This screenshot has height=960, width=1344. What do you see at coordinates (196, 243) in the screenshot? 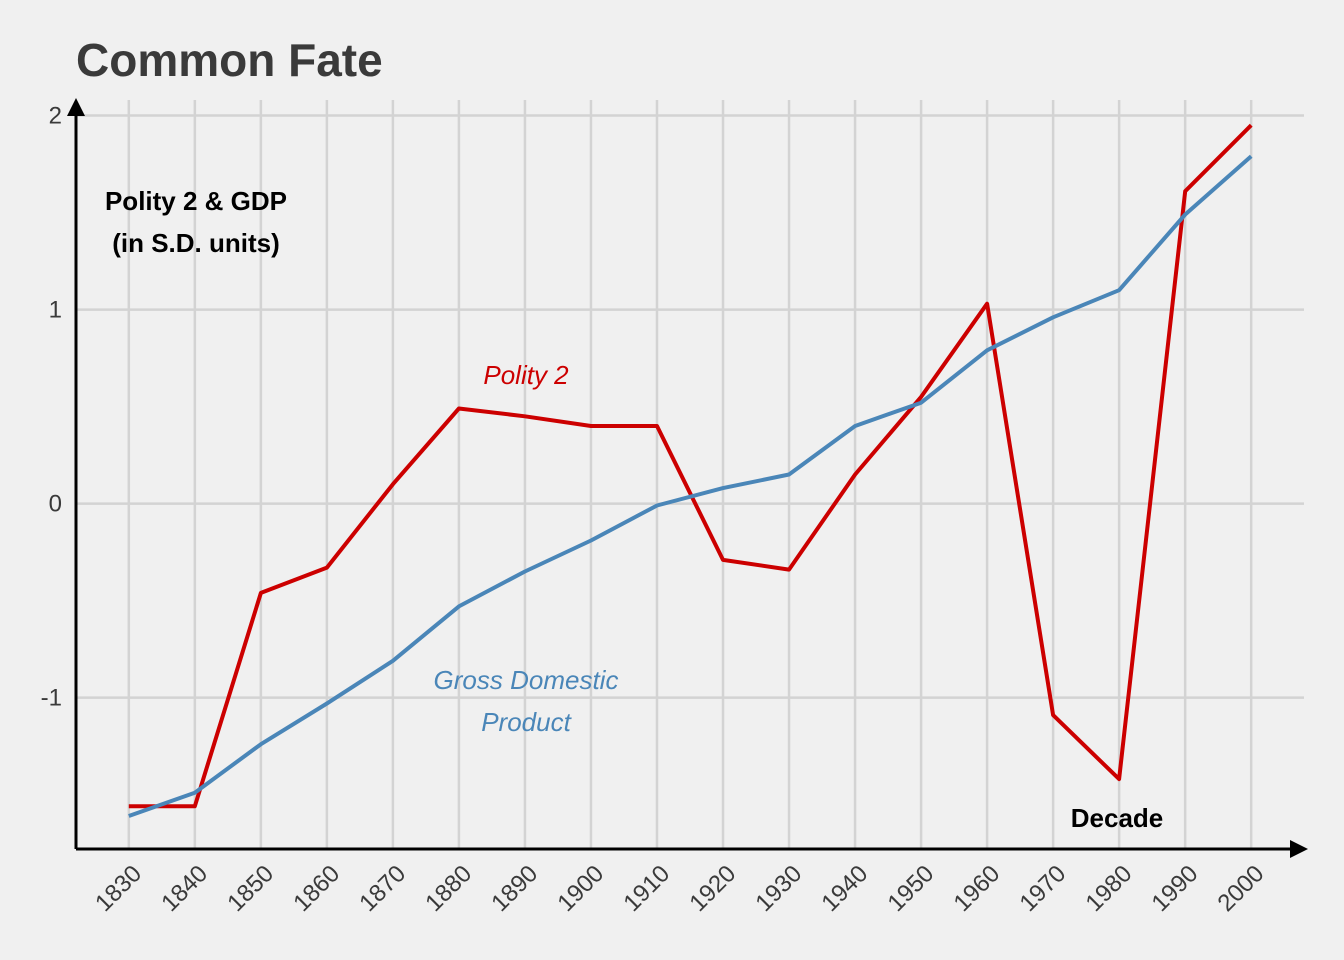
I see `y-axis-title-line: (in S.D. units)` at bounding box center [196, 243].